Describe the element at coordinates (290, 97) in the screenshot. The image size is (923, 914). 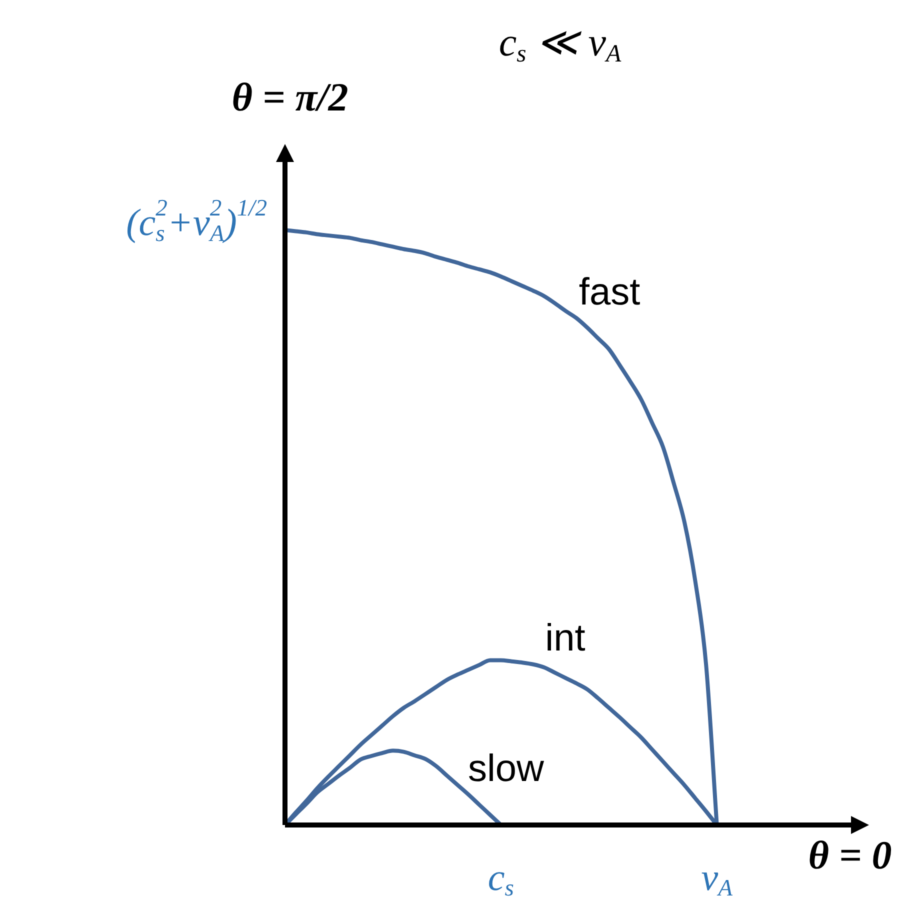
I see `y-axis-title: θ = π/2` at that location.